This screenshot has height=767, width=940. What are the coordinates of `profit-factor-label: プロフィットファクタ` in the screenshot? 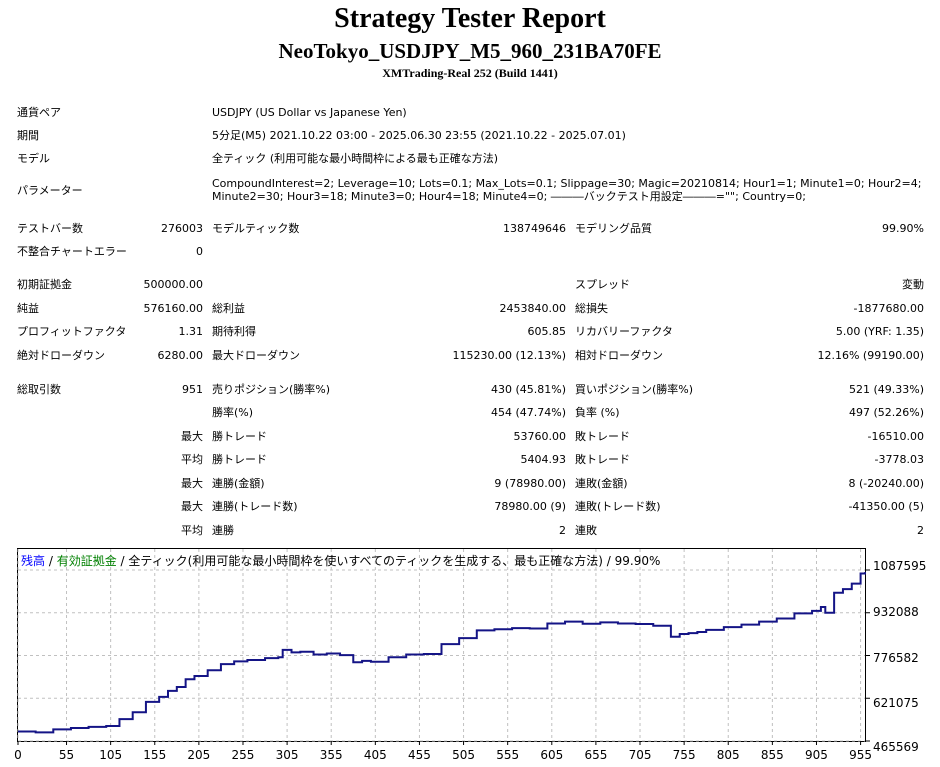 It's located at (72, 331).